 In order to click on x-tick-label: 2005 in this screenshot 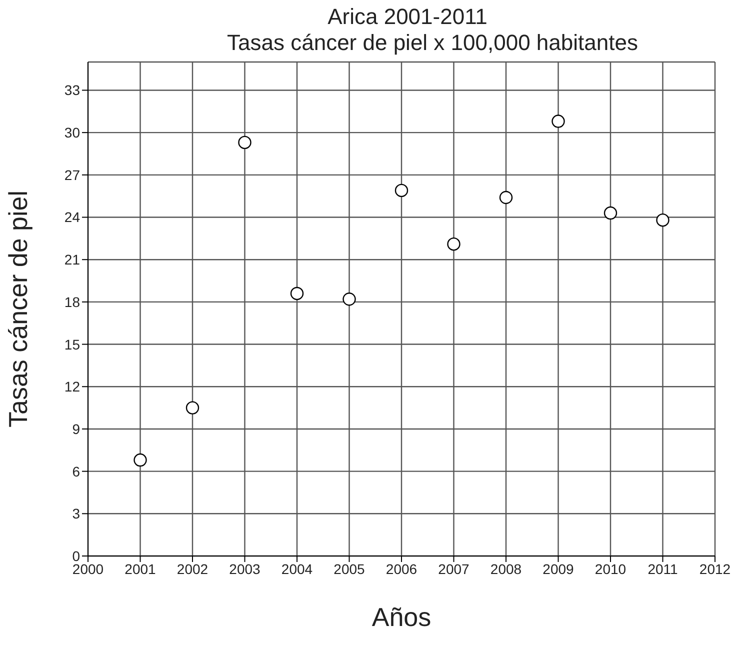, I will do `click(350, 568)`.